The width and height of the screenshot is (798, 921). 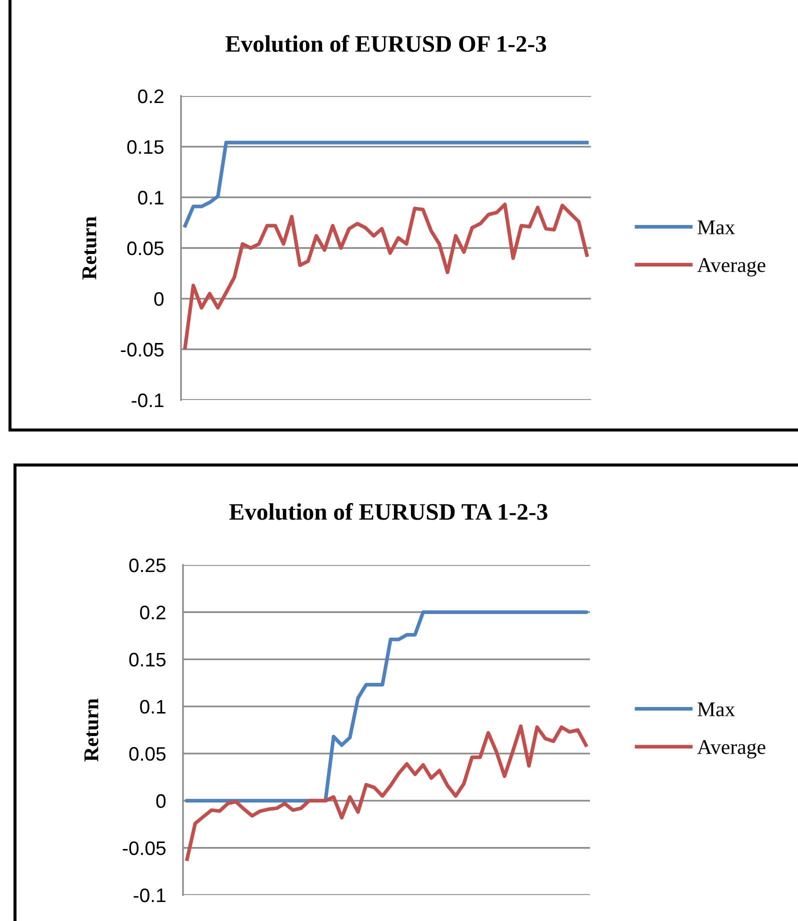 I want to click on chart-title: Evolution of EURUSD OF 1-2-3, so click(x=385, y=43).